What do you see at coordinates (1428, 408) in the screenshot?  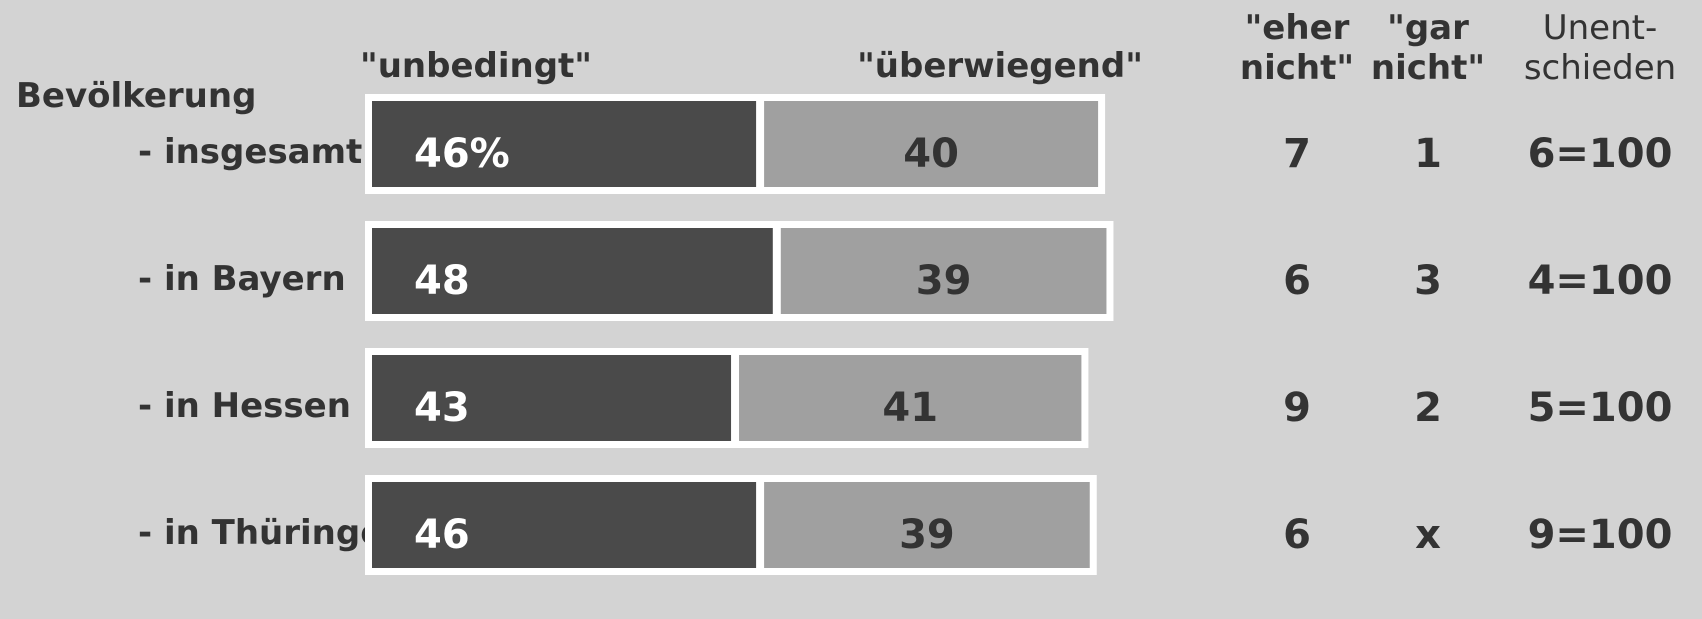 I see `column-value: 2` at bounding box center [1428, 408].